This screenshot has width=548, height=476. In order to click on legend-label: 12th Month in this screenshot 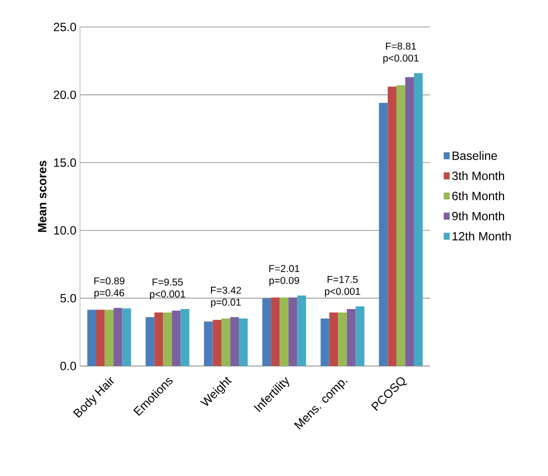, I will do `click(481, 236)`.